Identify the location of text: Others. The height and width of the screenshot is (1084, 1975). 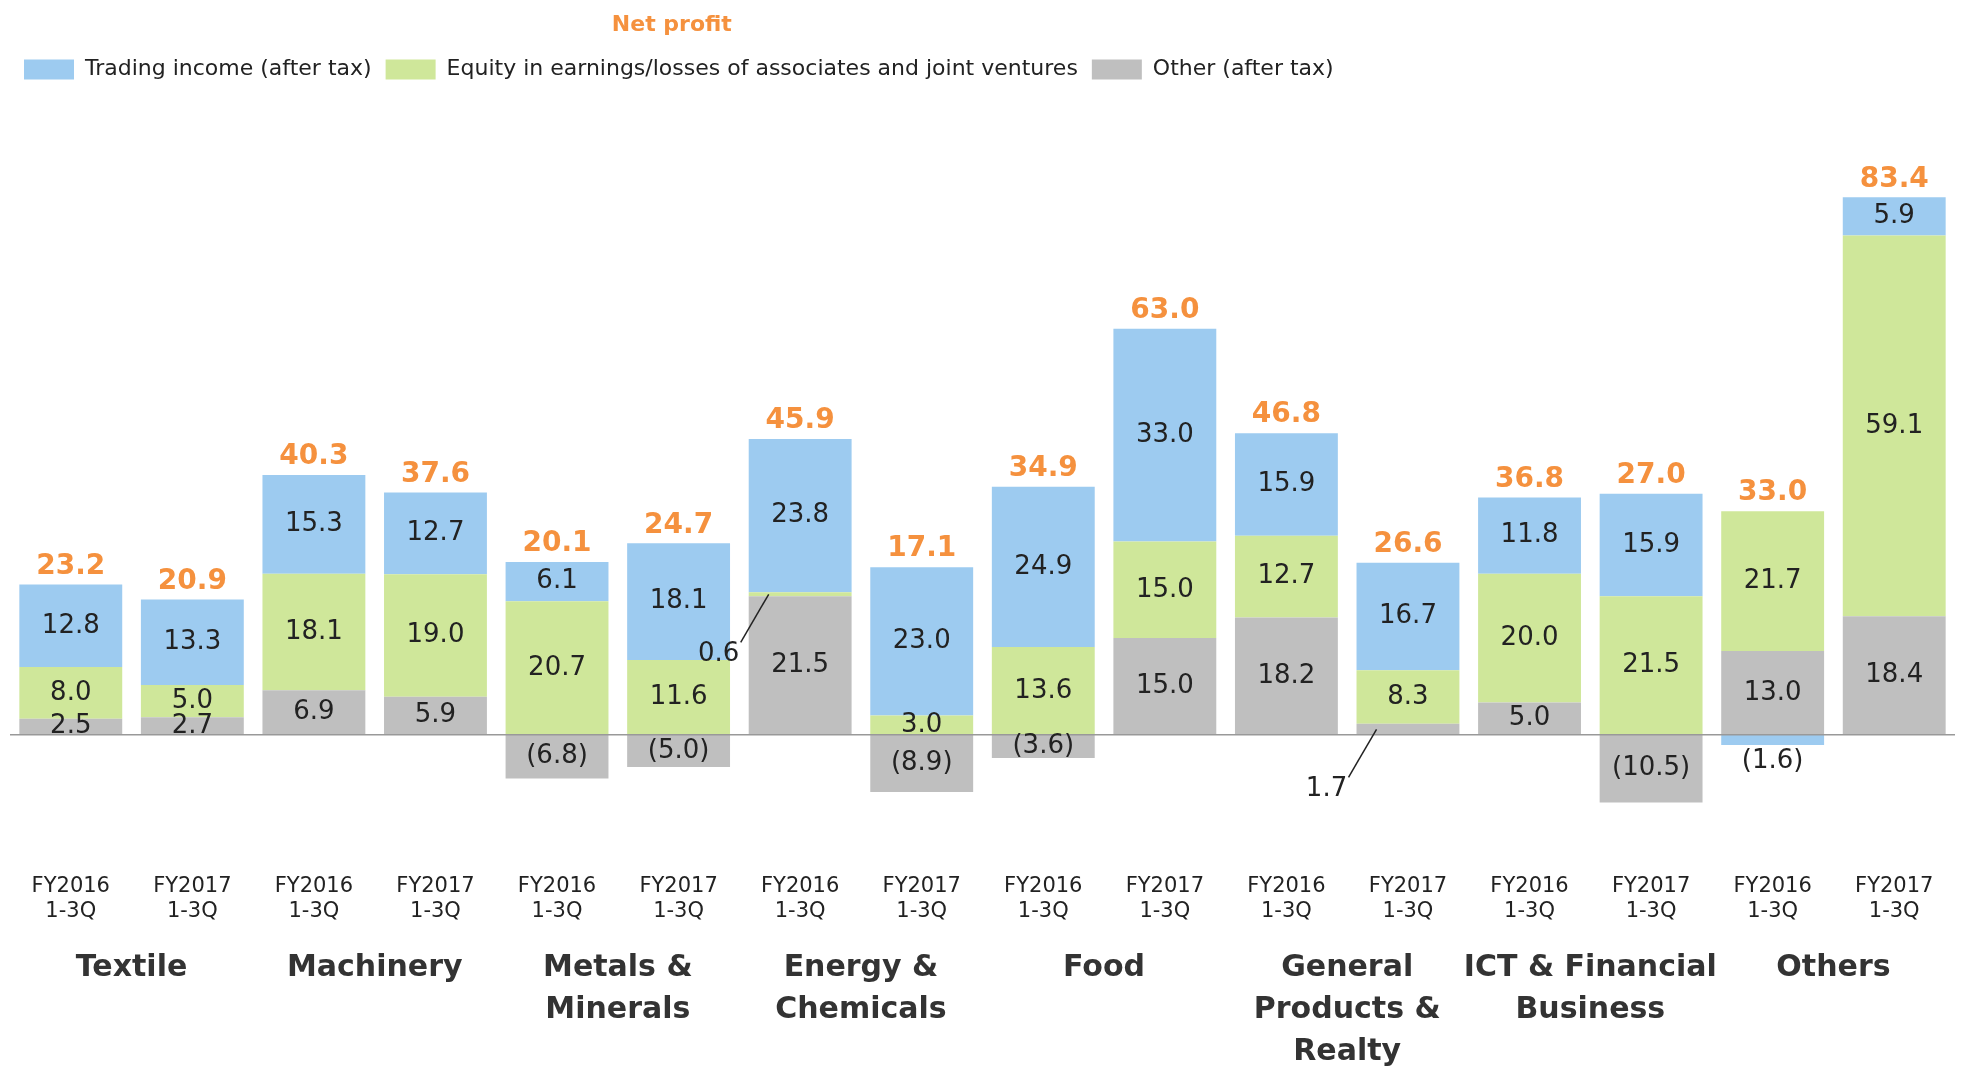
(1833, 966).